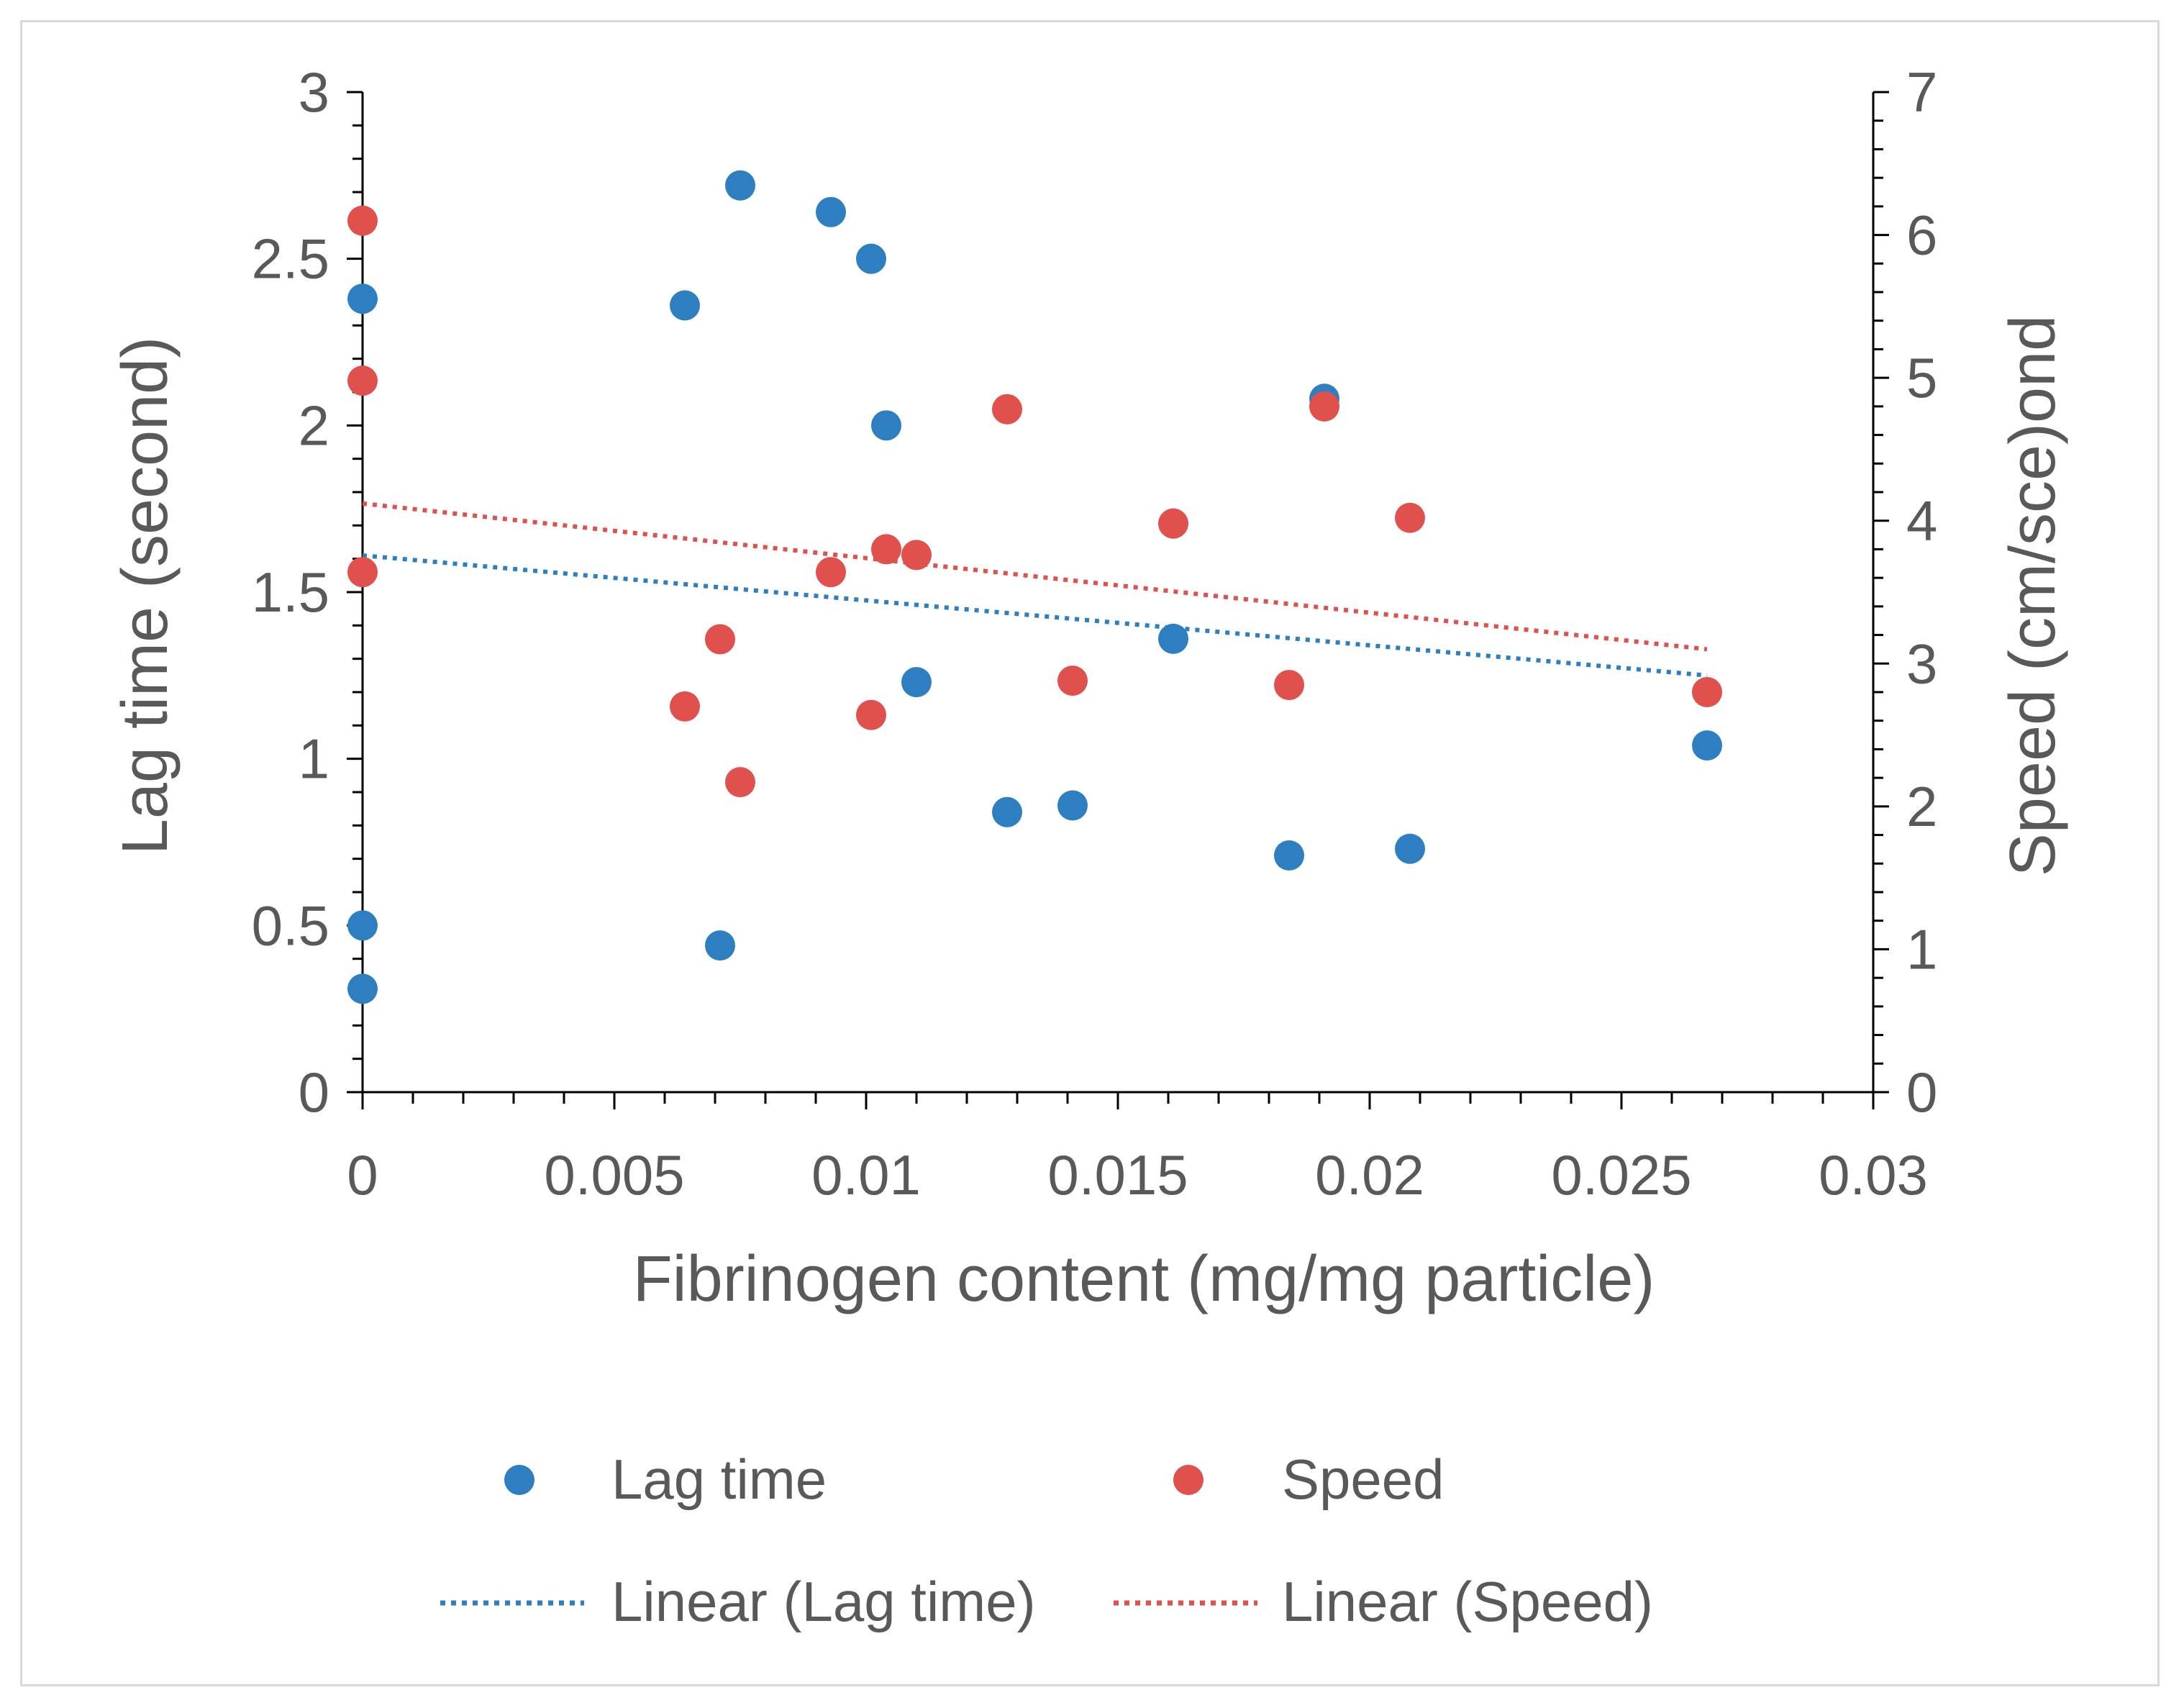 The width and height of the screenshot is (2184, 1708). Describe the element at coordinates (314, 1092) in the screenshot. I see `y-tick-label: 0` at that location.